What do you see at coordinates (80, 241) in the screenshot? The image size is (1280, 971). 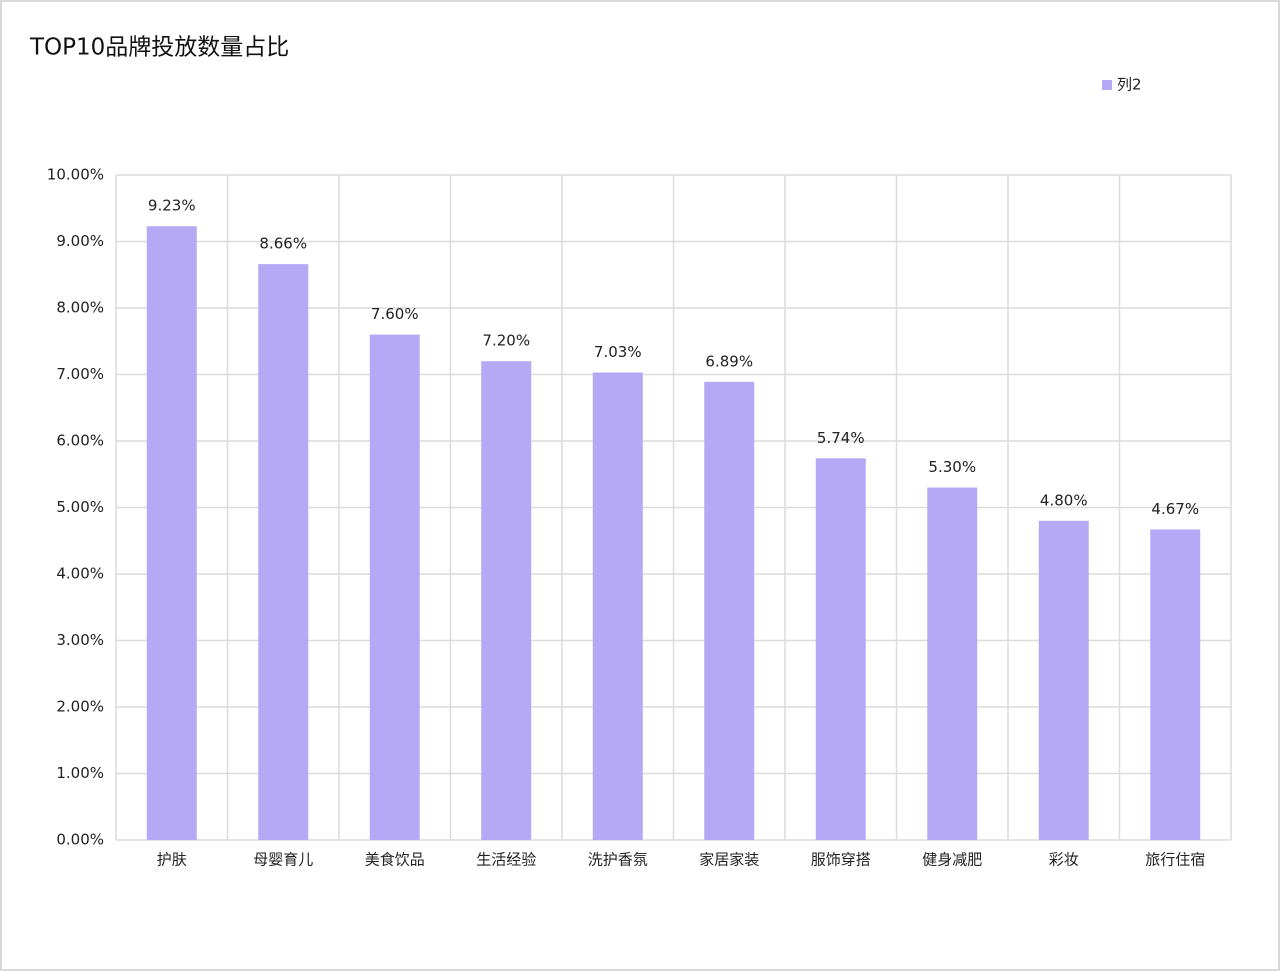 I see `y-tick-label: 9.00%` at bounding box center [80, 241].